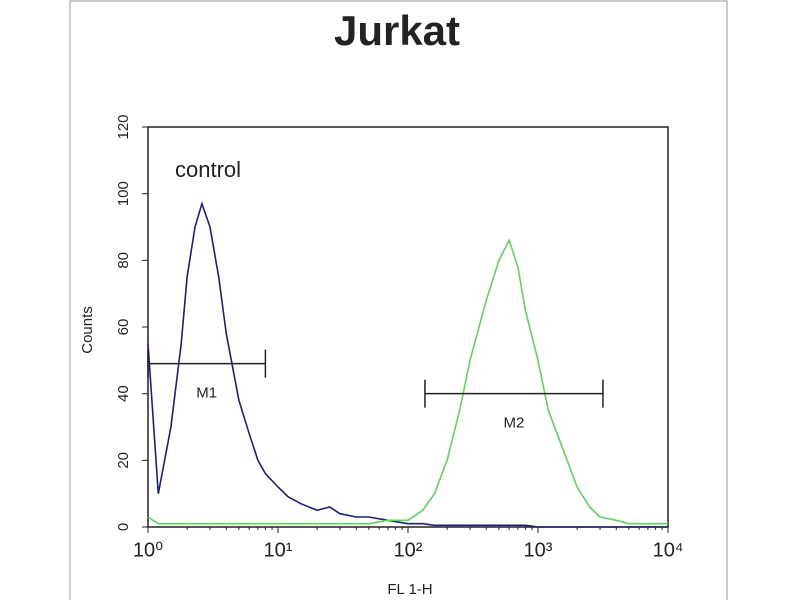 The height and width of the screenshot is (600, 800). Describe the element at coordinates (538, 550) in the screenshot. I see `x-tick-label: 10³` at that location.